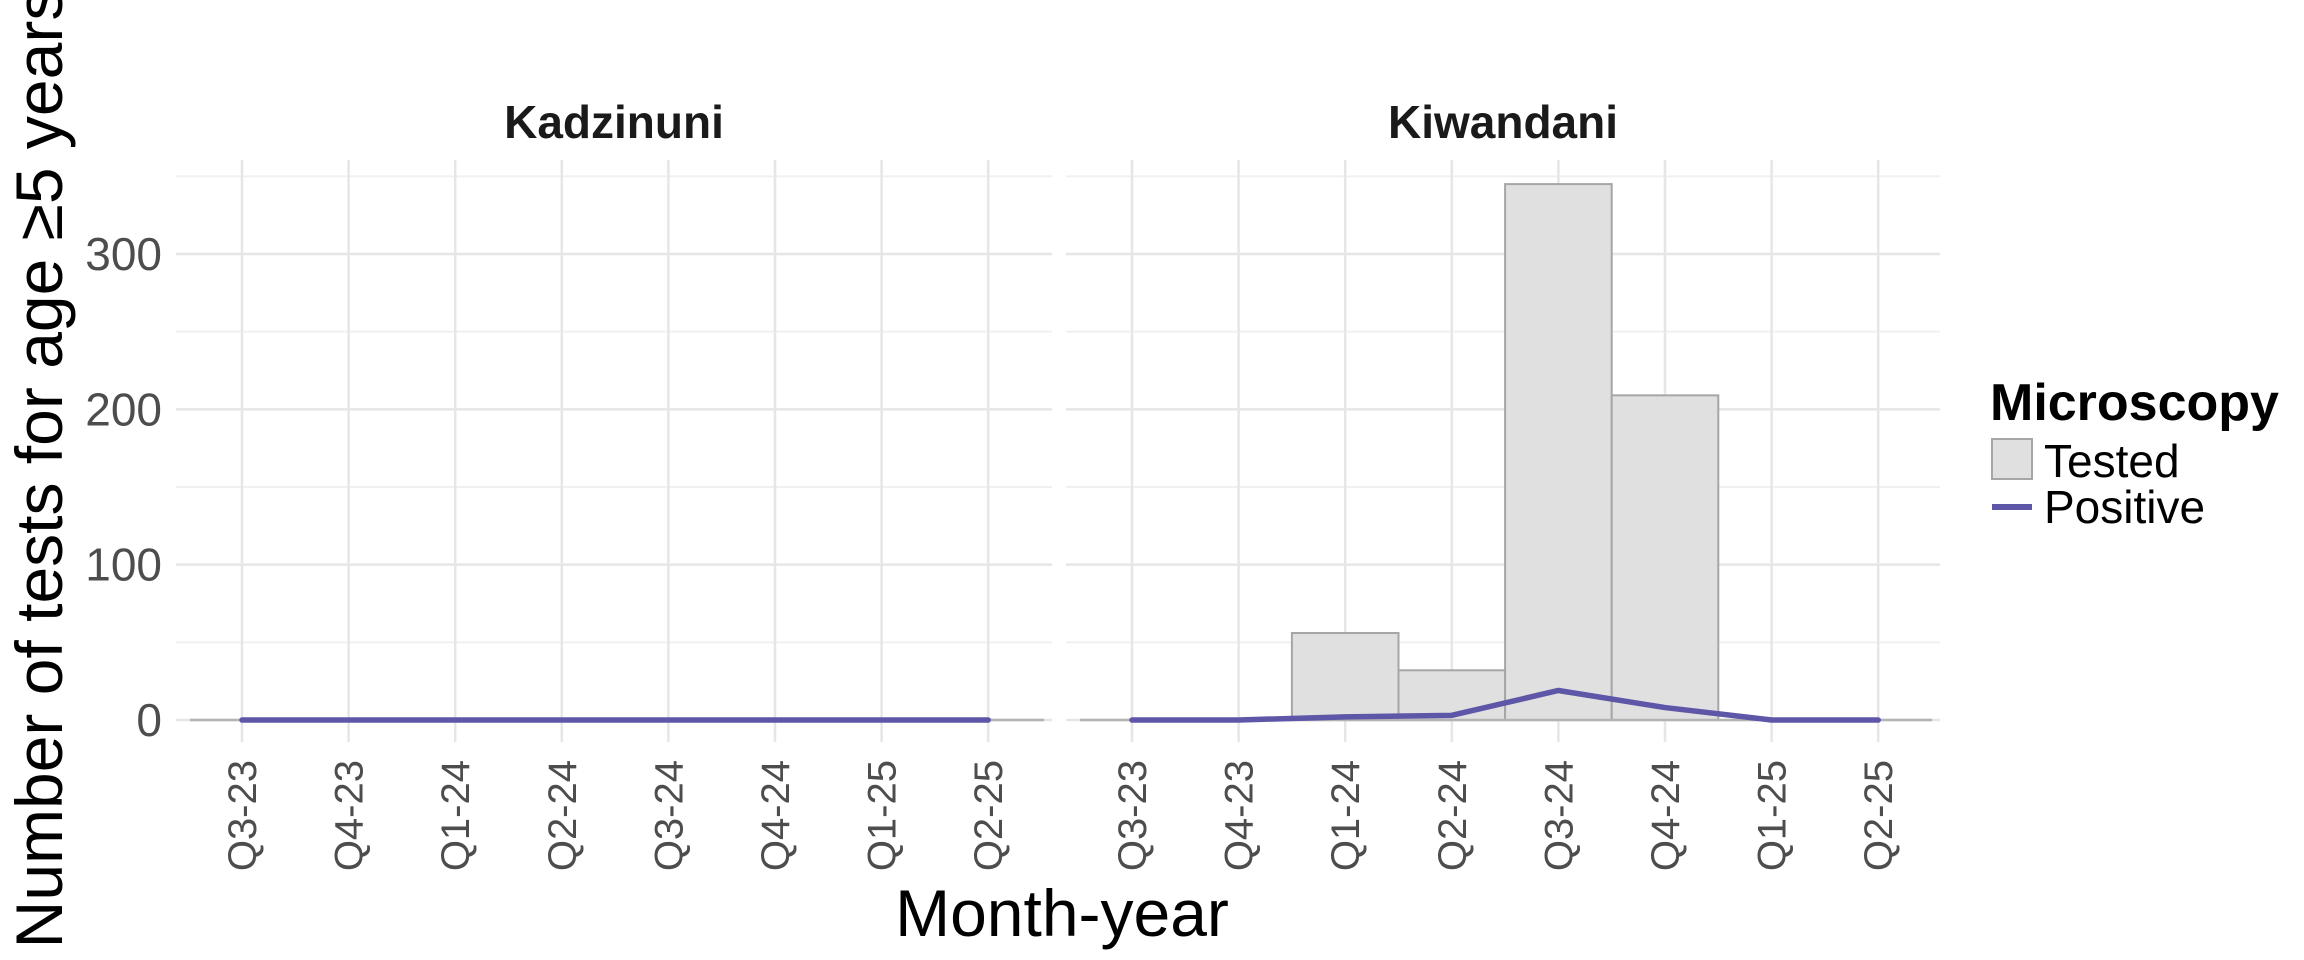 Image resolution: width=2304 pixels, height=960 pixels. Describe the element at coordinates (149, 720) in the screenshot. I see `y-tick-label: 0` at that location.